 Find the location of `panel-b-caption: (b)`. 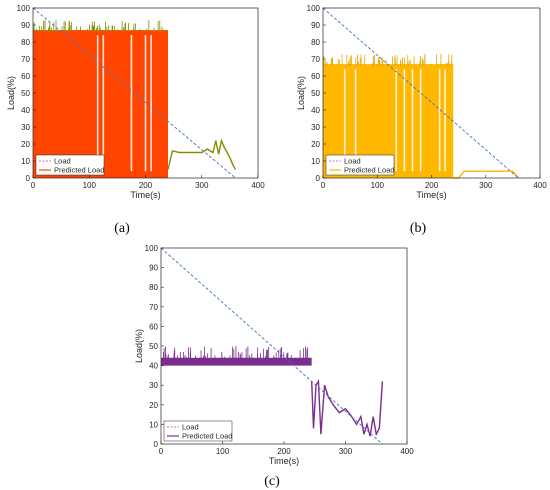

panel-b-caption: (b) is located at coordinates (418, 228).